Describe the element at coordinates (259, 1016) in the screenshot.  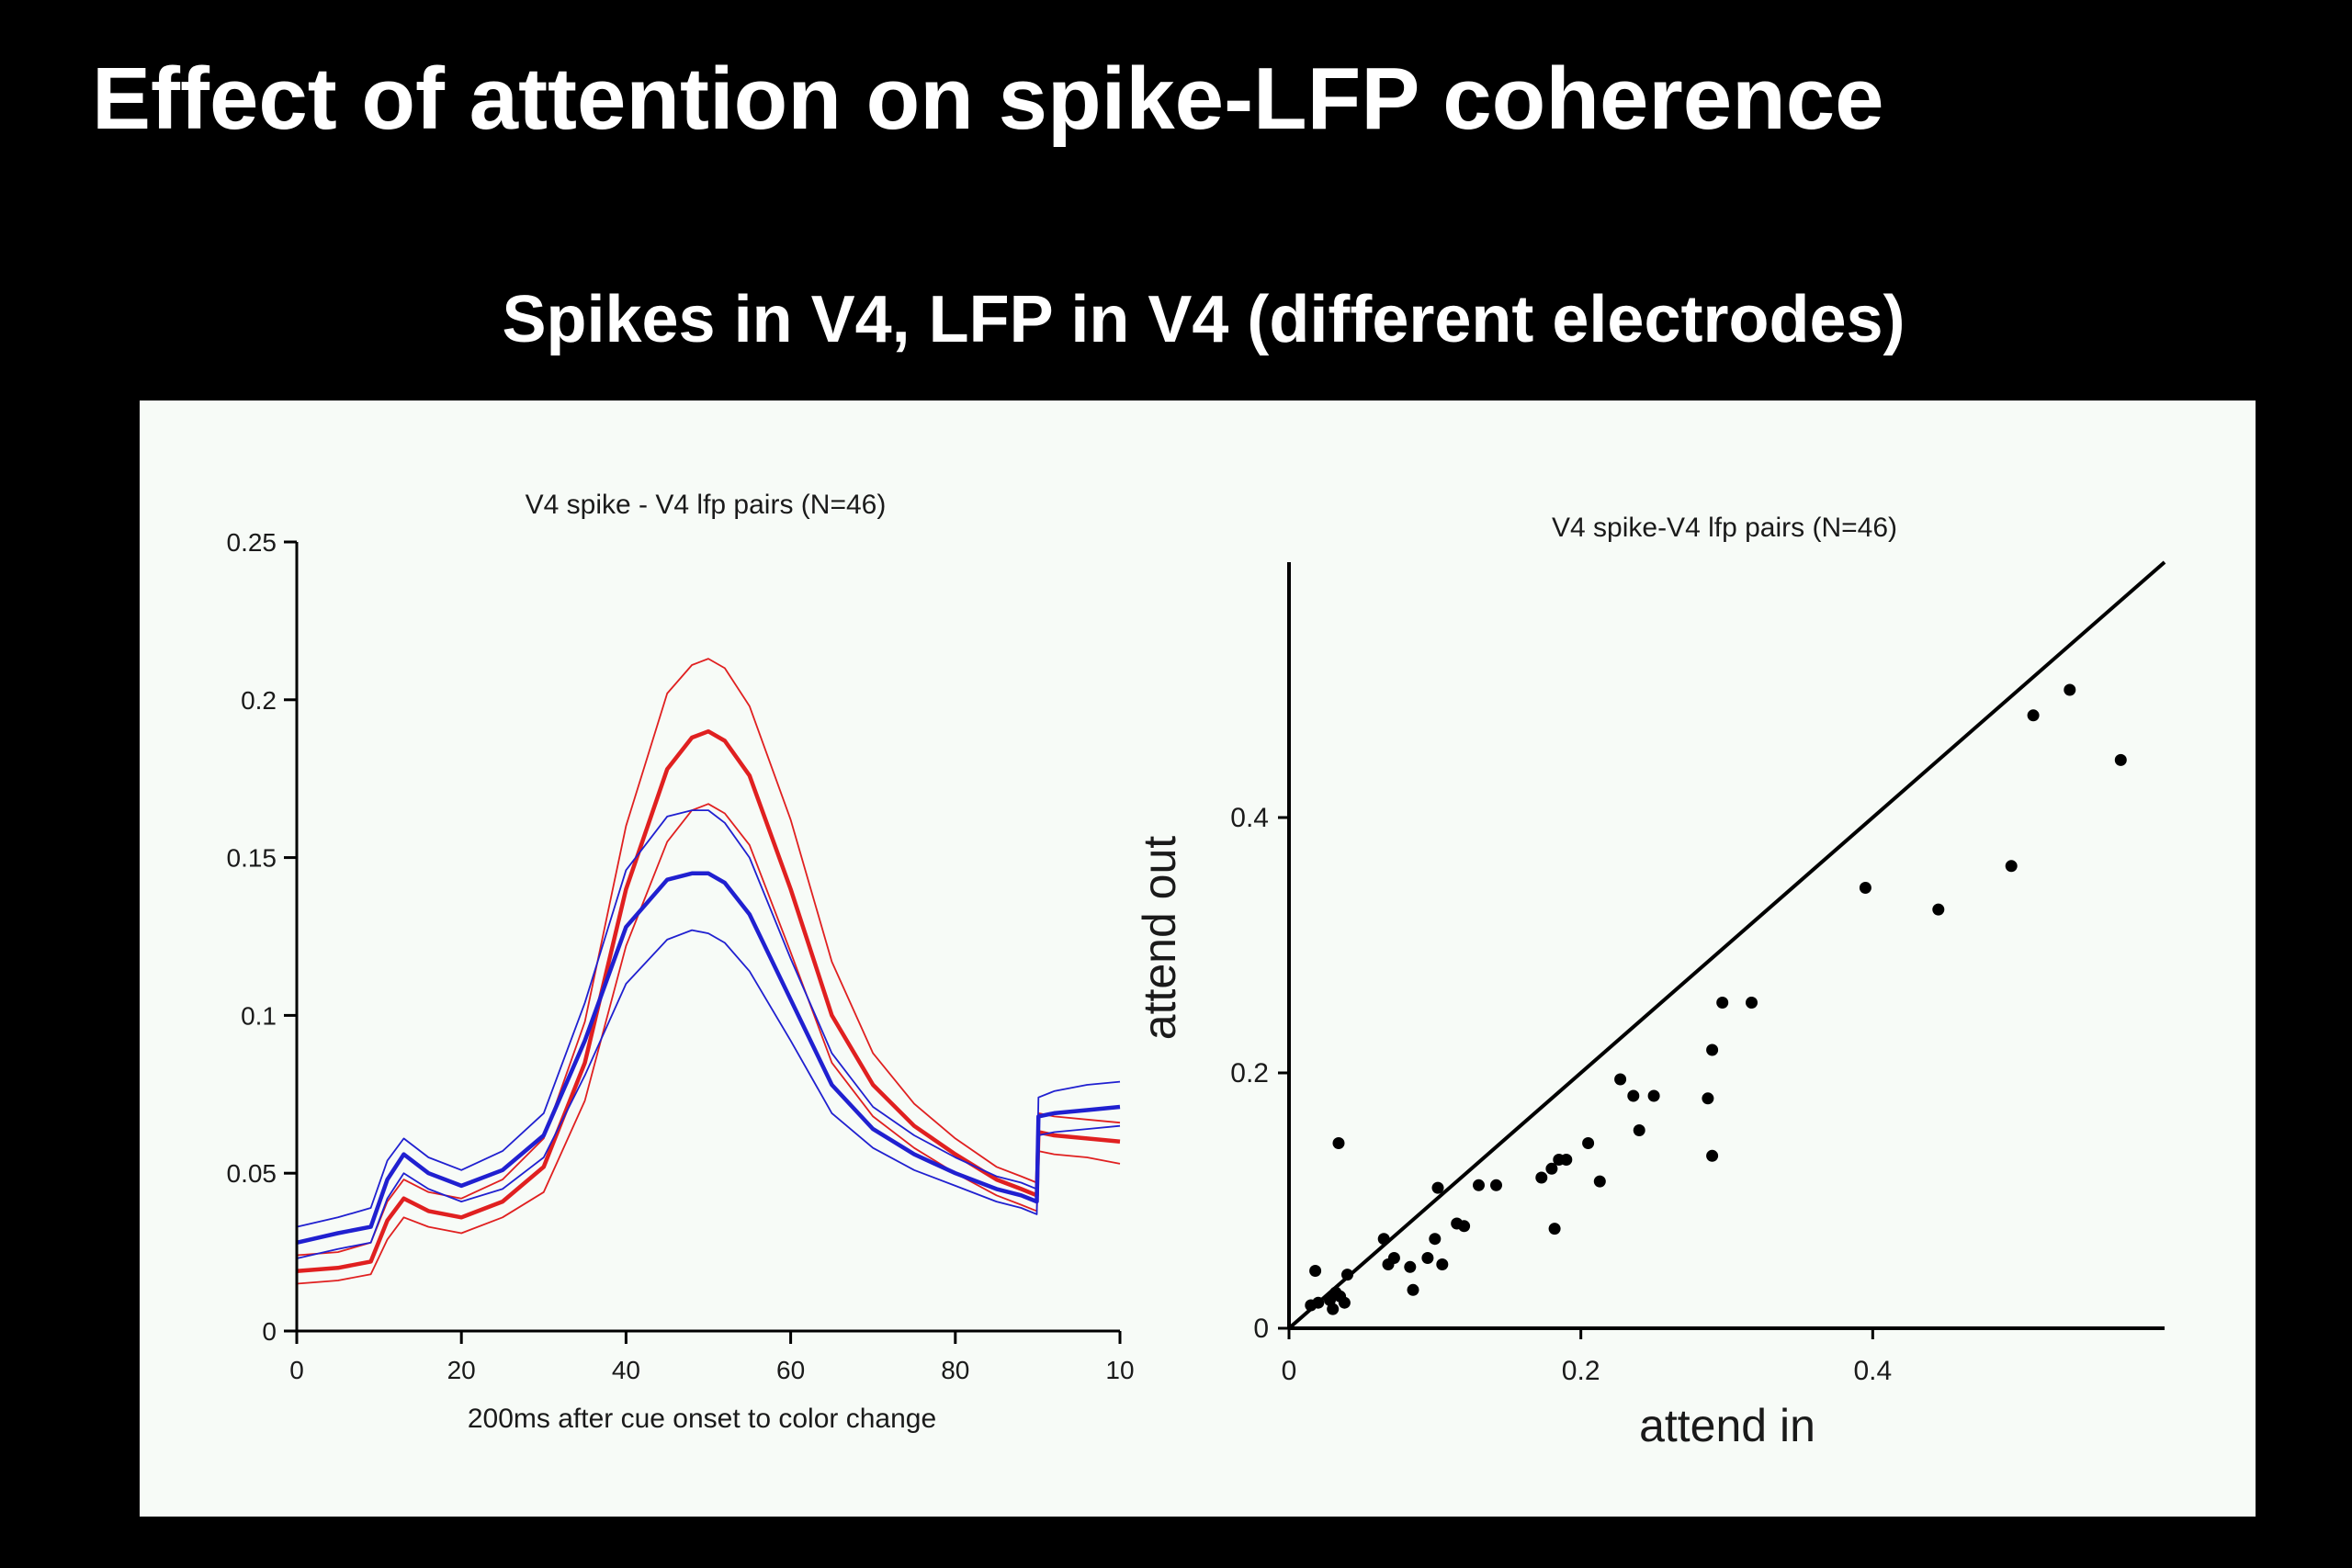
I see `left-y-tick-label: 0.1` at that location.